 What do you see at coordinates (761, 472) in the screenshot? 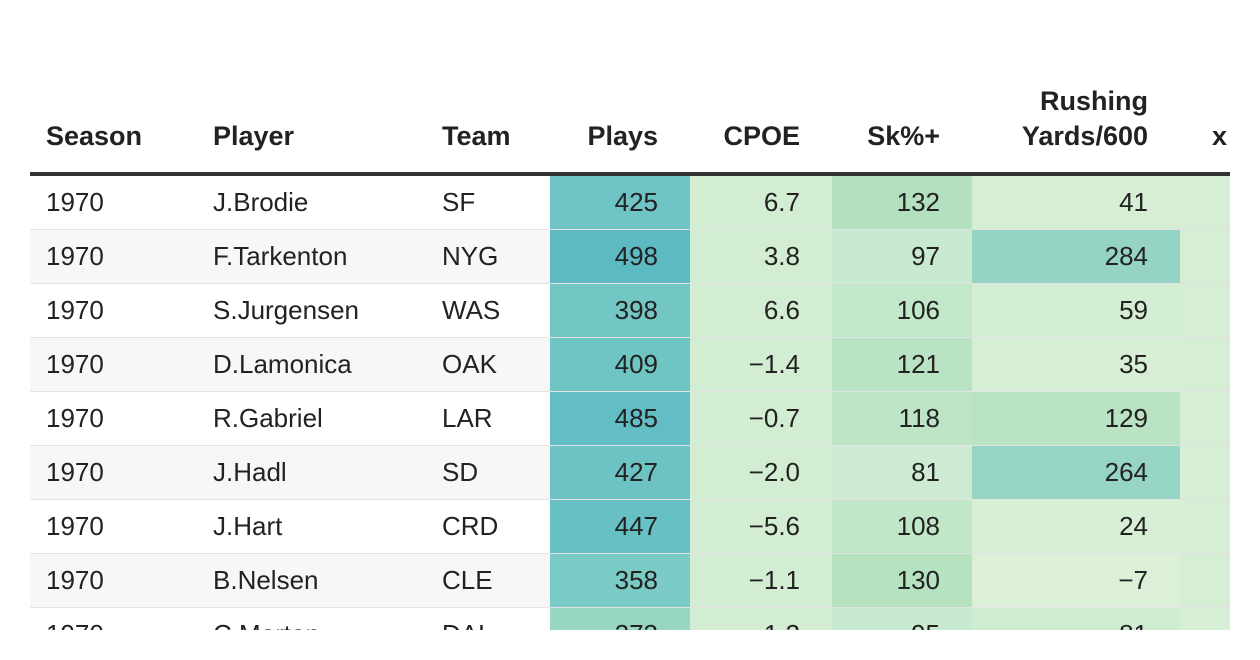
I see `cell-cpoe: −2.0` at bounding box center [761, 472].